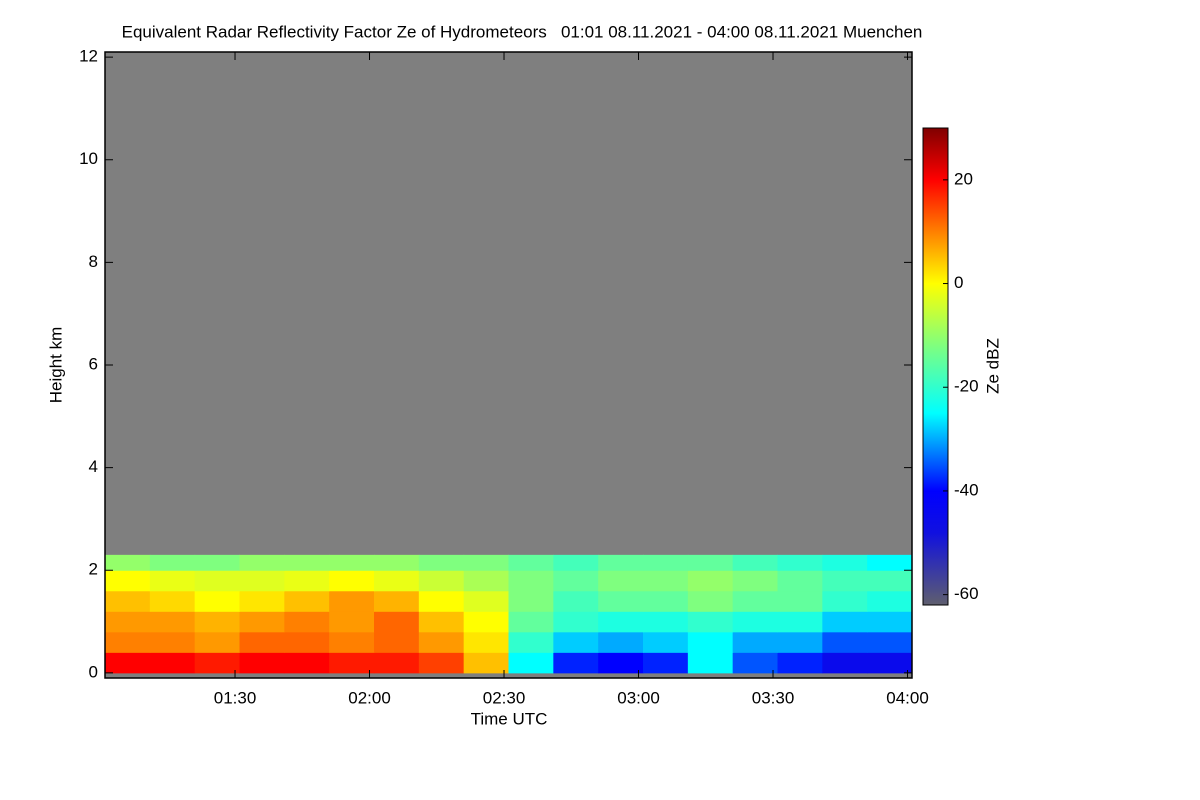 Image resolution: width=1200 pixels, height=800 pixels. What do you see at coordinates (93, 671) in the screenshot?
I see `y-tick-label: 0` at bounding box center [93, 671].